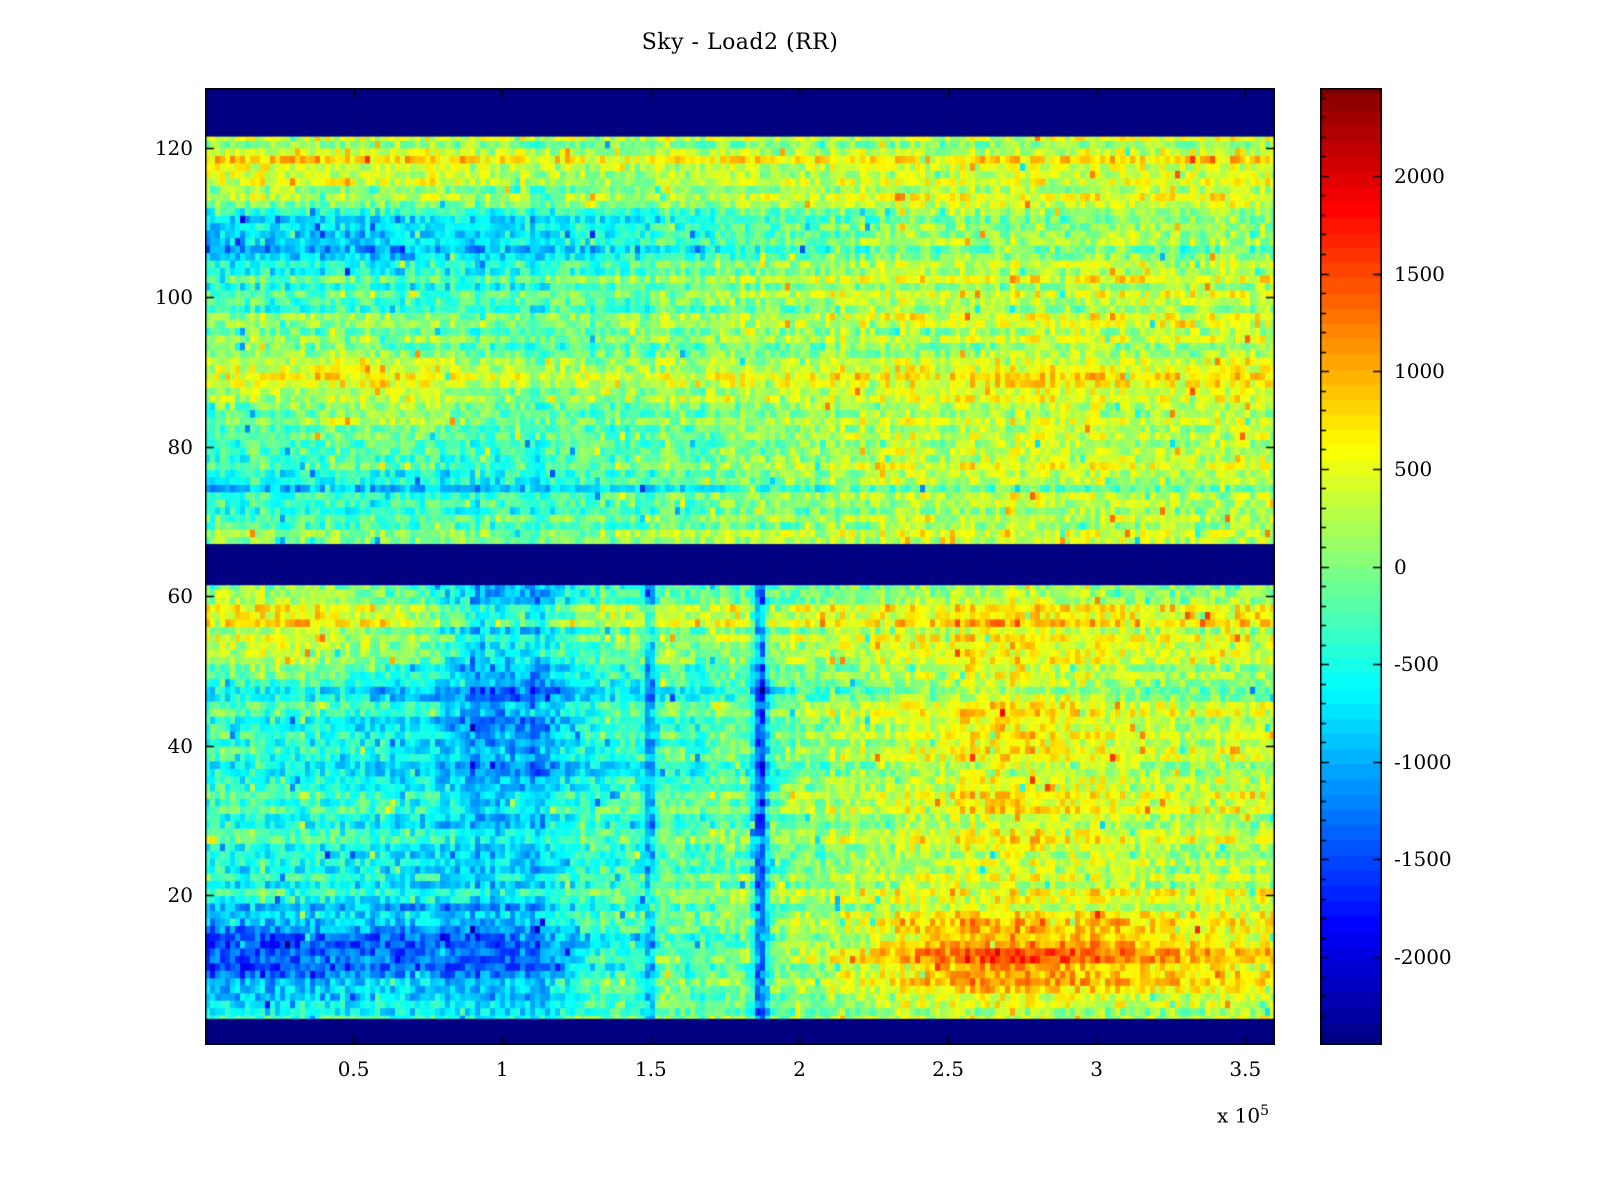 The width and height of the screenshot is (1600, 1200). What do you see at coordinates (1423, 859) in the screenshot?
I see `colorbar-tick-label: -1500` at bounding box center [1423, 859].